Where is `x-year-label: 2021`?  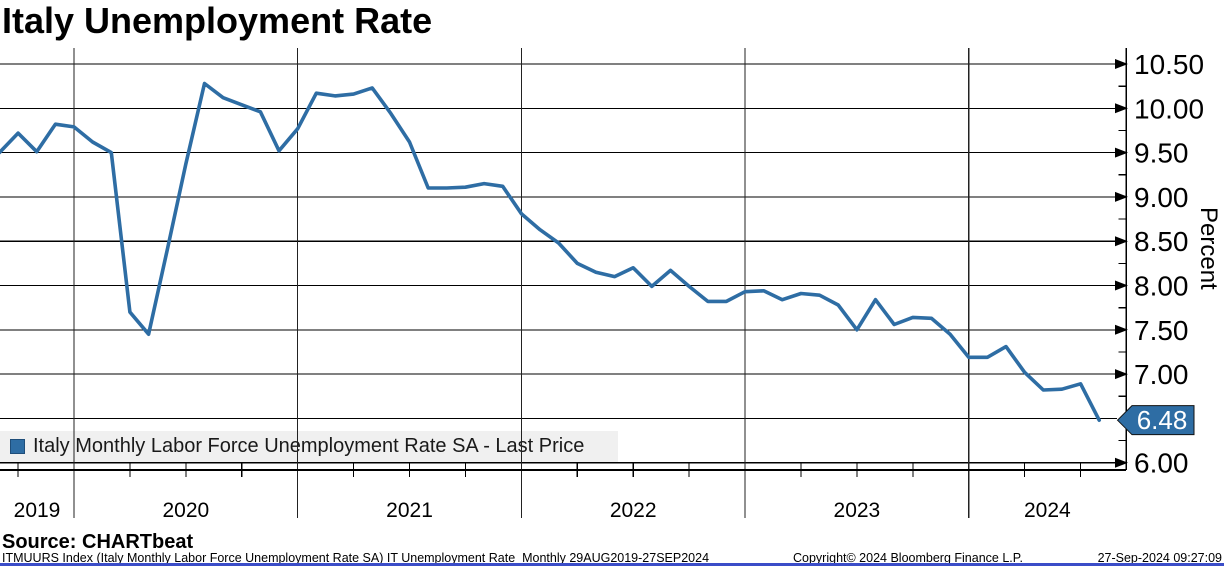 x-year-label: 2021 is located at coordinates (409, 510).